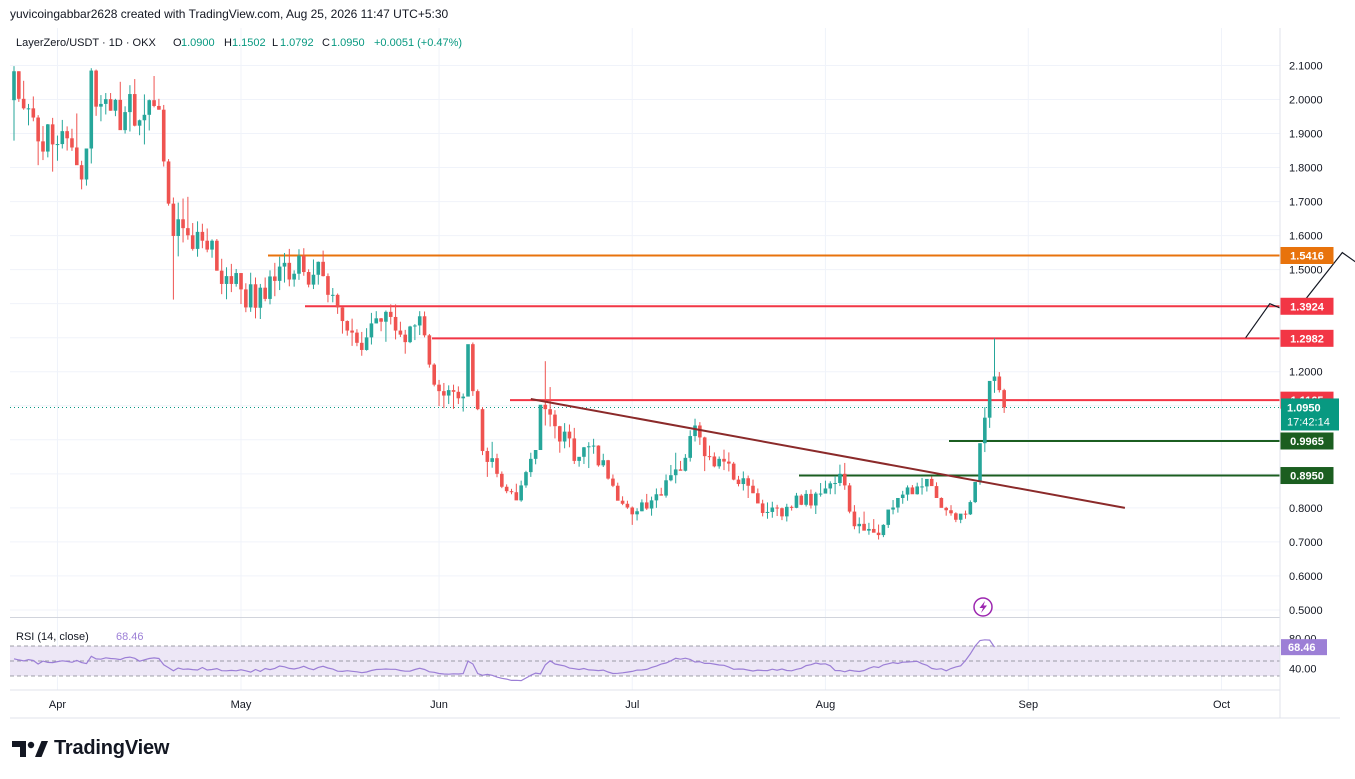 Image resolution: width=1355 pixels, height=779 pixels. I want to click on time-tick-jun: Jun, so click(439, 705).